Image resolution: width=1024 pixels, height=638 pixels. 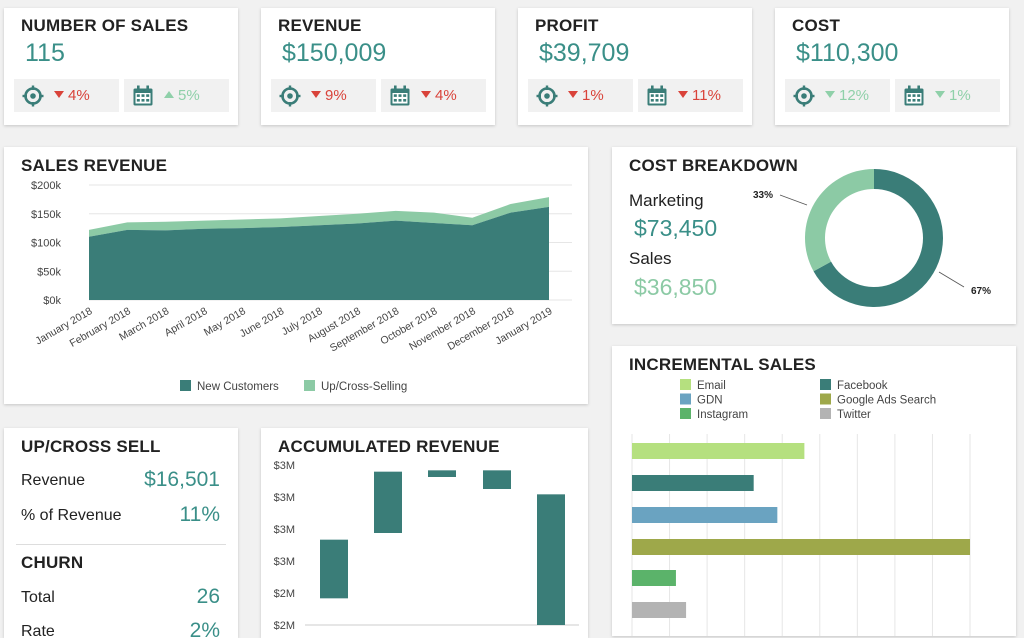 I want to click on bar-gdn, so click(x=705, y=515).